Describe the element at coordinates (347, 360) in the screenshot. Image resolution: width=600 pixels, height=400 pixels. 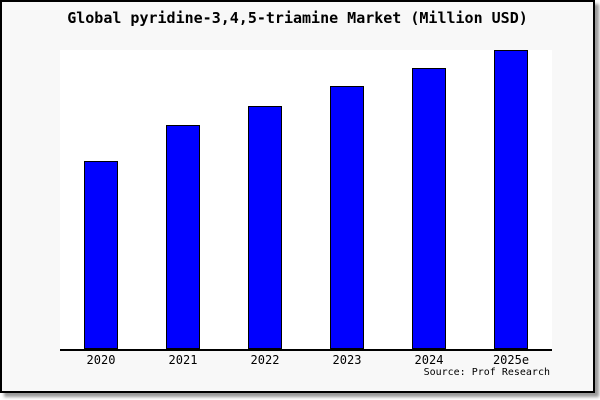
I see `x-tick-label-2023: 2023` at that location.